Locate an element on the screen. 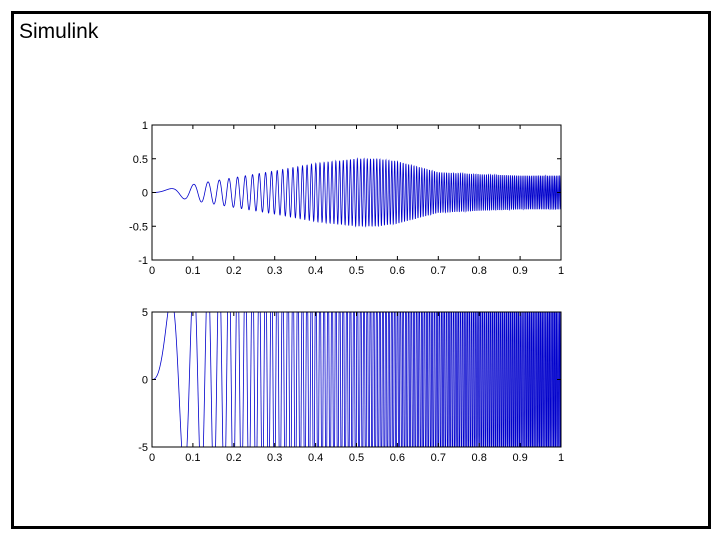  y-tick-label: -1 is located at coordinates (143, 261).